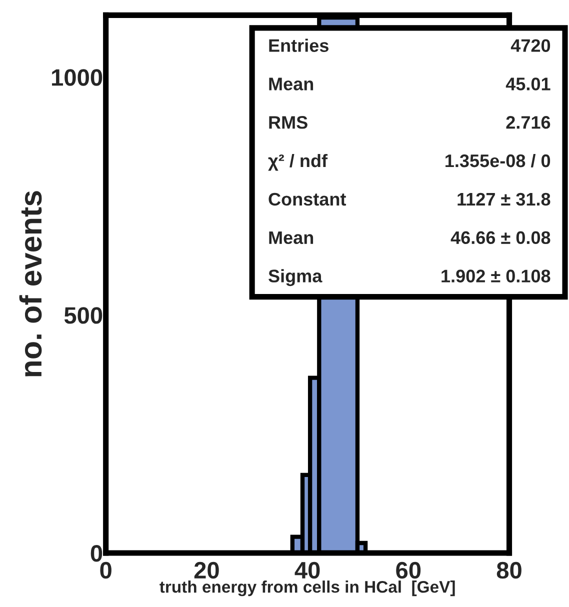  Describe the element at coordinates (307, 199) in the screenshot. I see `annotation: Constant` at that location.